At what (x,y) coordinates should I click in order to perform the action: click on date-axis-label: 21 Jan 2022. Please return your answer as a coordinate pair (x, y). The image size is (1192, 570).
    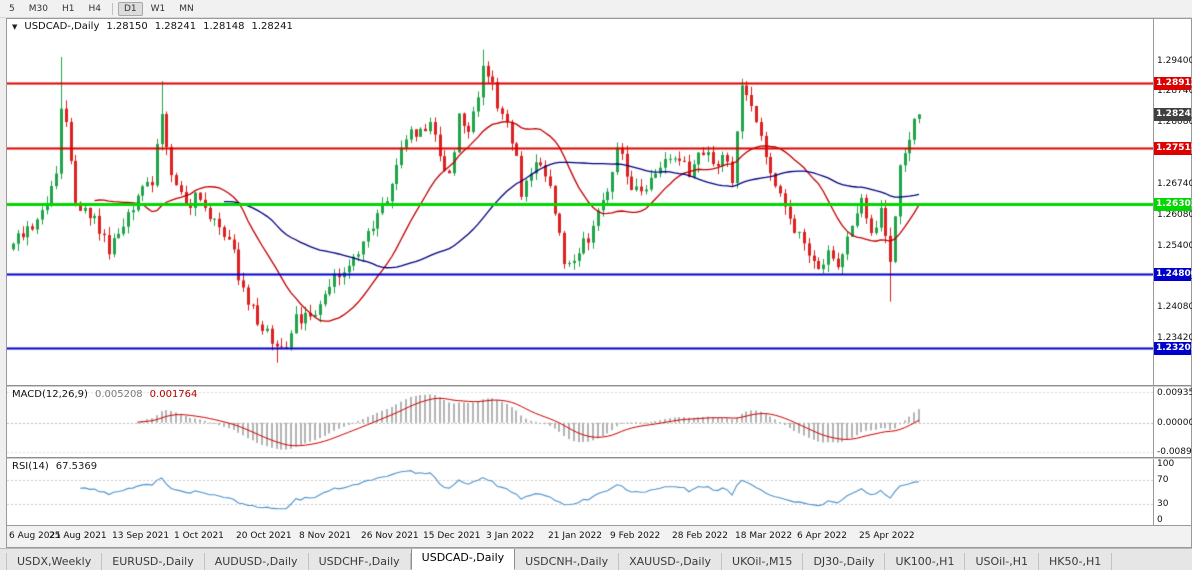
    Looking at the image, I should click on (575, 536).